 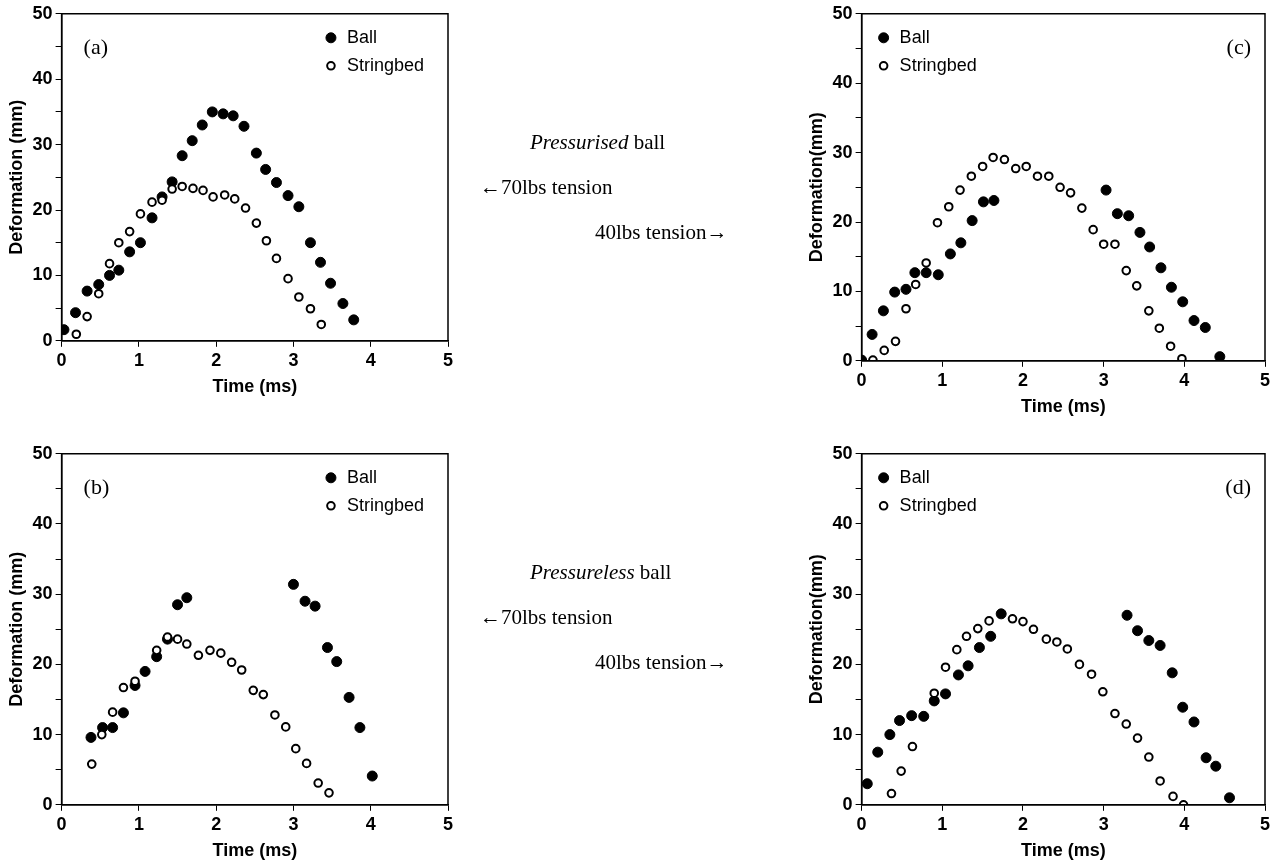 I want to click on annotation: (c), so click(x=1238, y=46).